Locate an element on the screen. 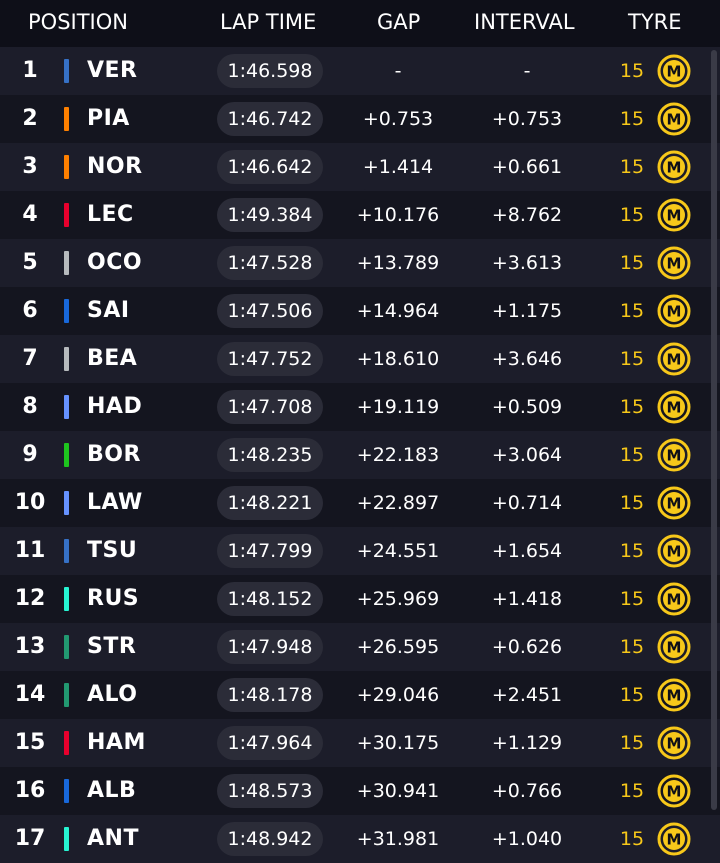 This screenshot has width=720, height=863. driver-code: BEA is located at coordinates (112, 358).